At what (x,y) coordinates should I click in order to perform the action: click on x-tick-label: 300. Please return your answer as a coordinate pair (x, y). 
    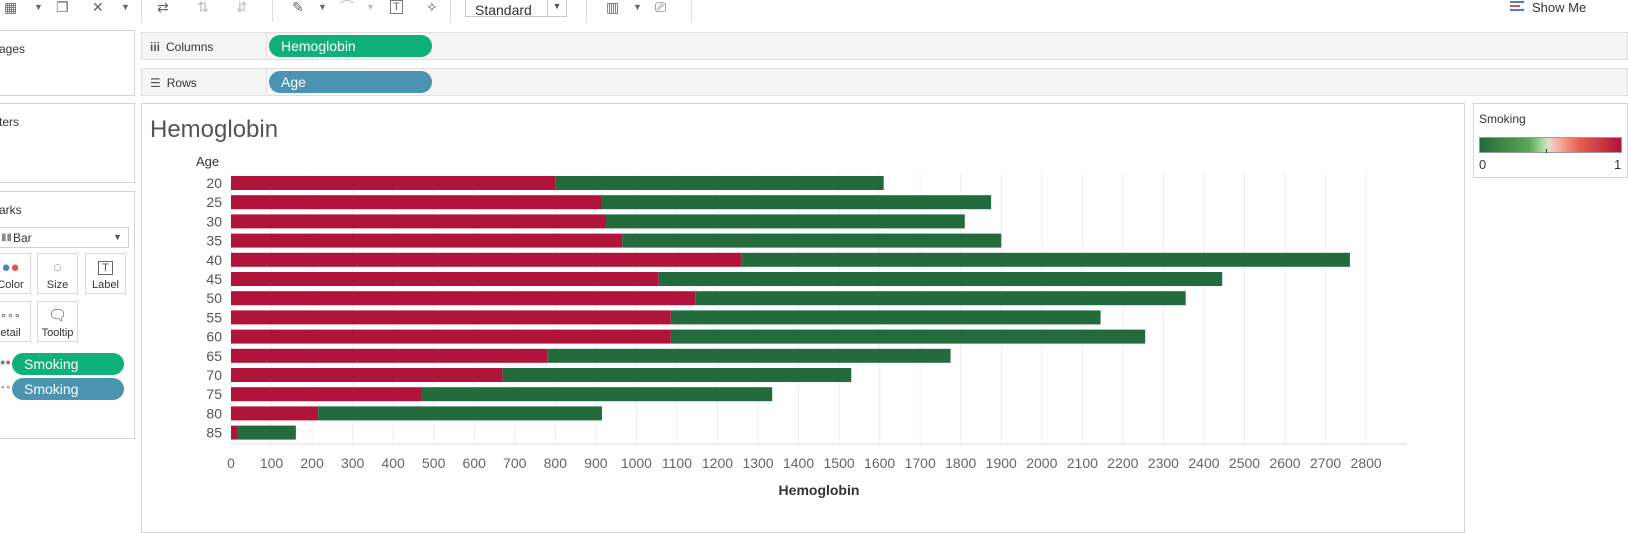
    Looking at the image, I should click on (353, 463).